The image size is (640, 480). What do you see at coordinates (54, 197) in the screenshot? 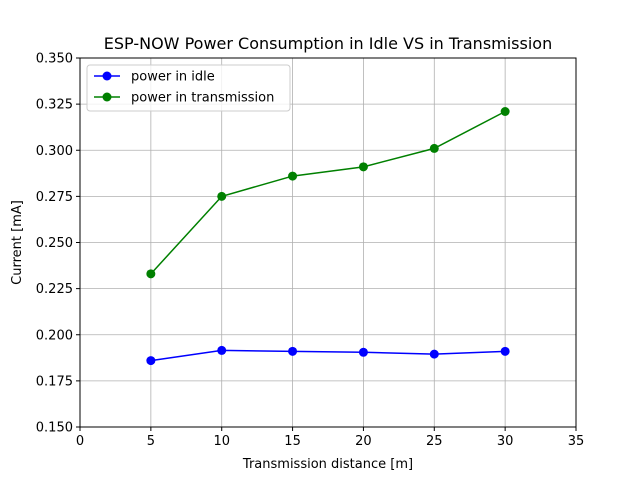
I see `y-tick-label: 0.275` at bounding box center [54, 197].